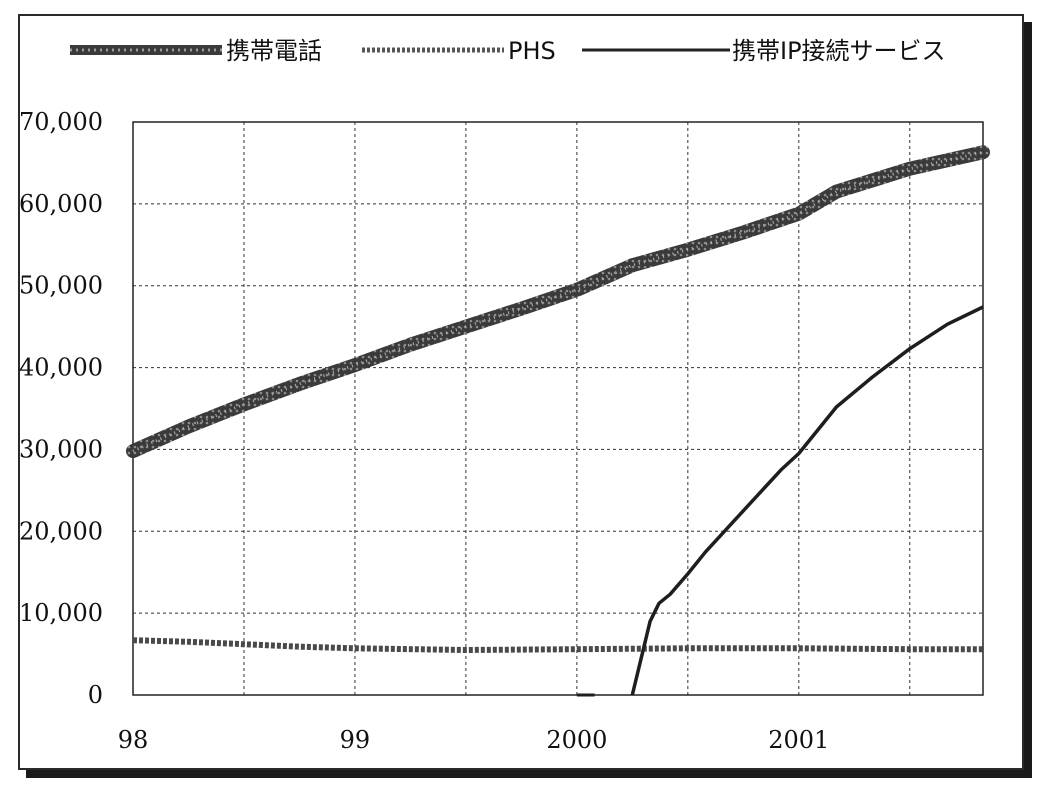 This screenshot has width=1048, height=796. I want to click on legend: 携帯電話 PHS 携帯IP接続サービス, so click(508, 51).